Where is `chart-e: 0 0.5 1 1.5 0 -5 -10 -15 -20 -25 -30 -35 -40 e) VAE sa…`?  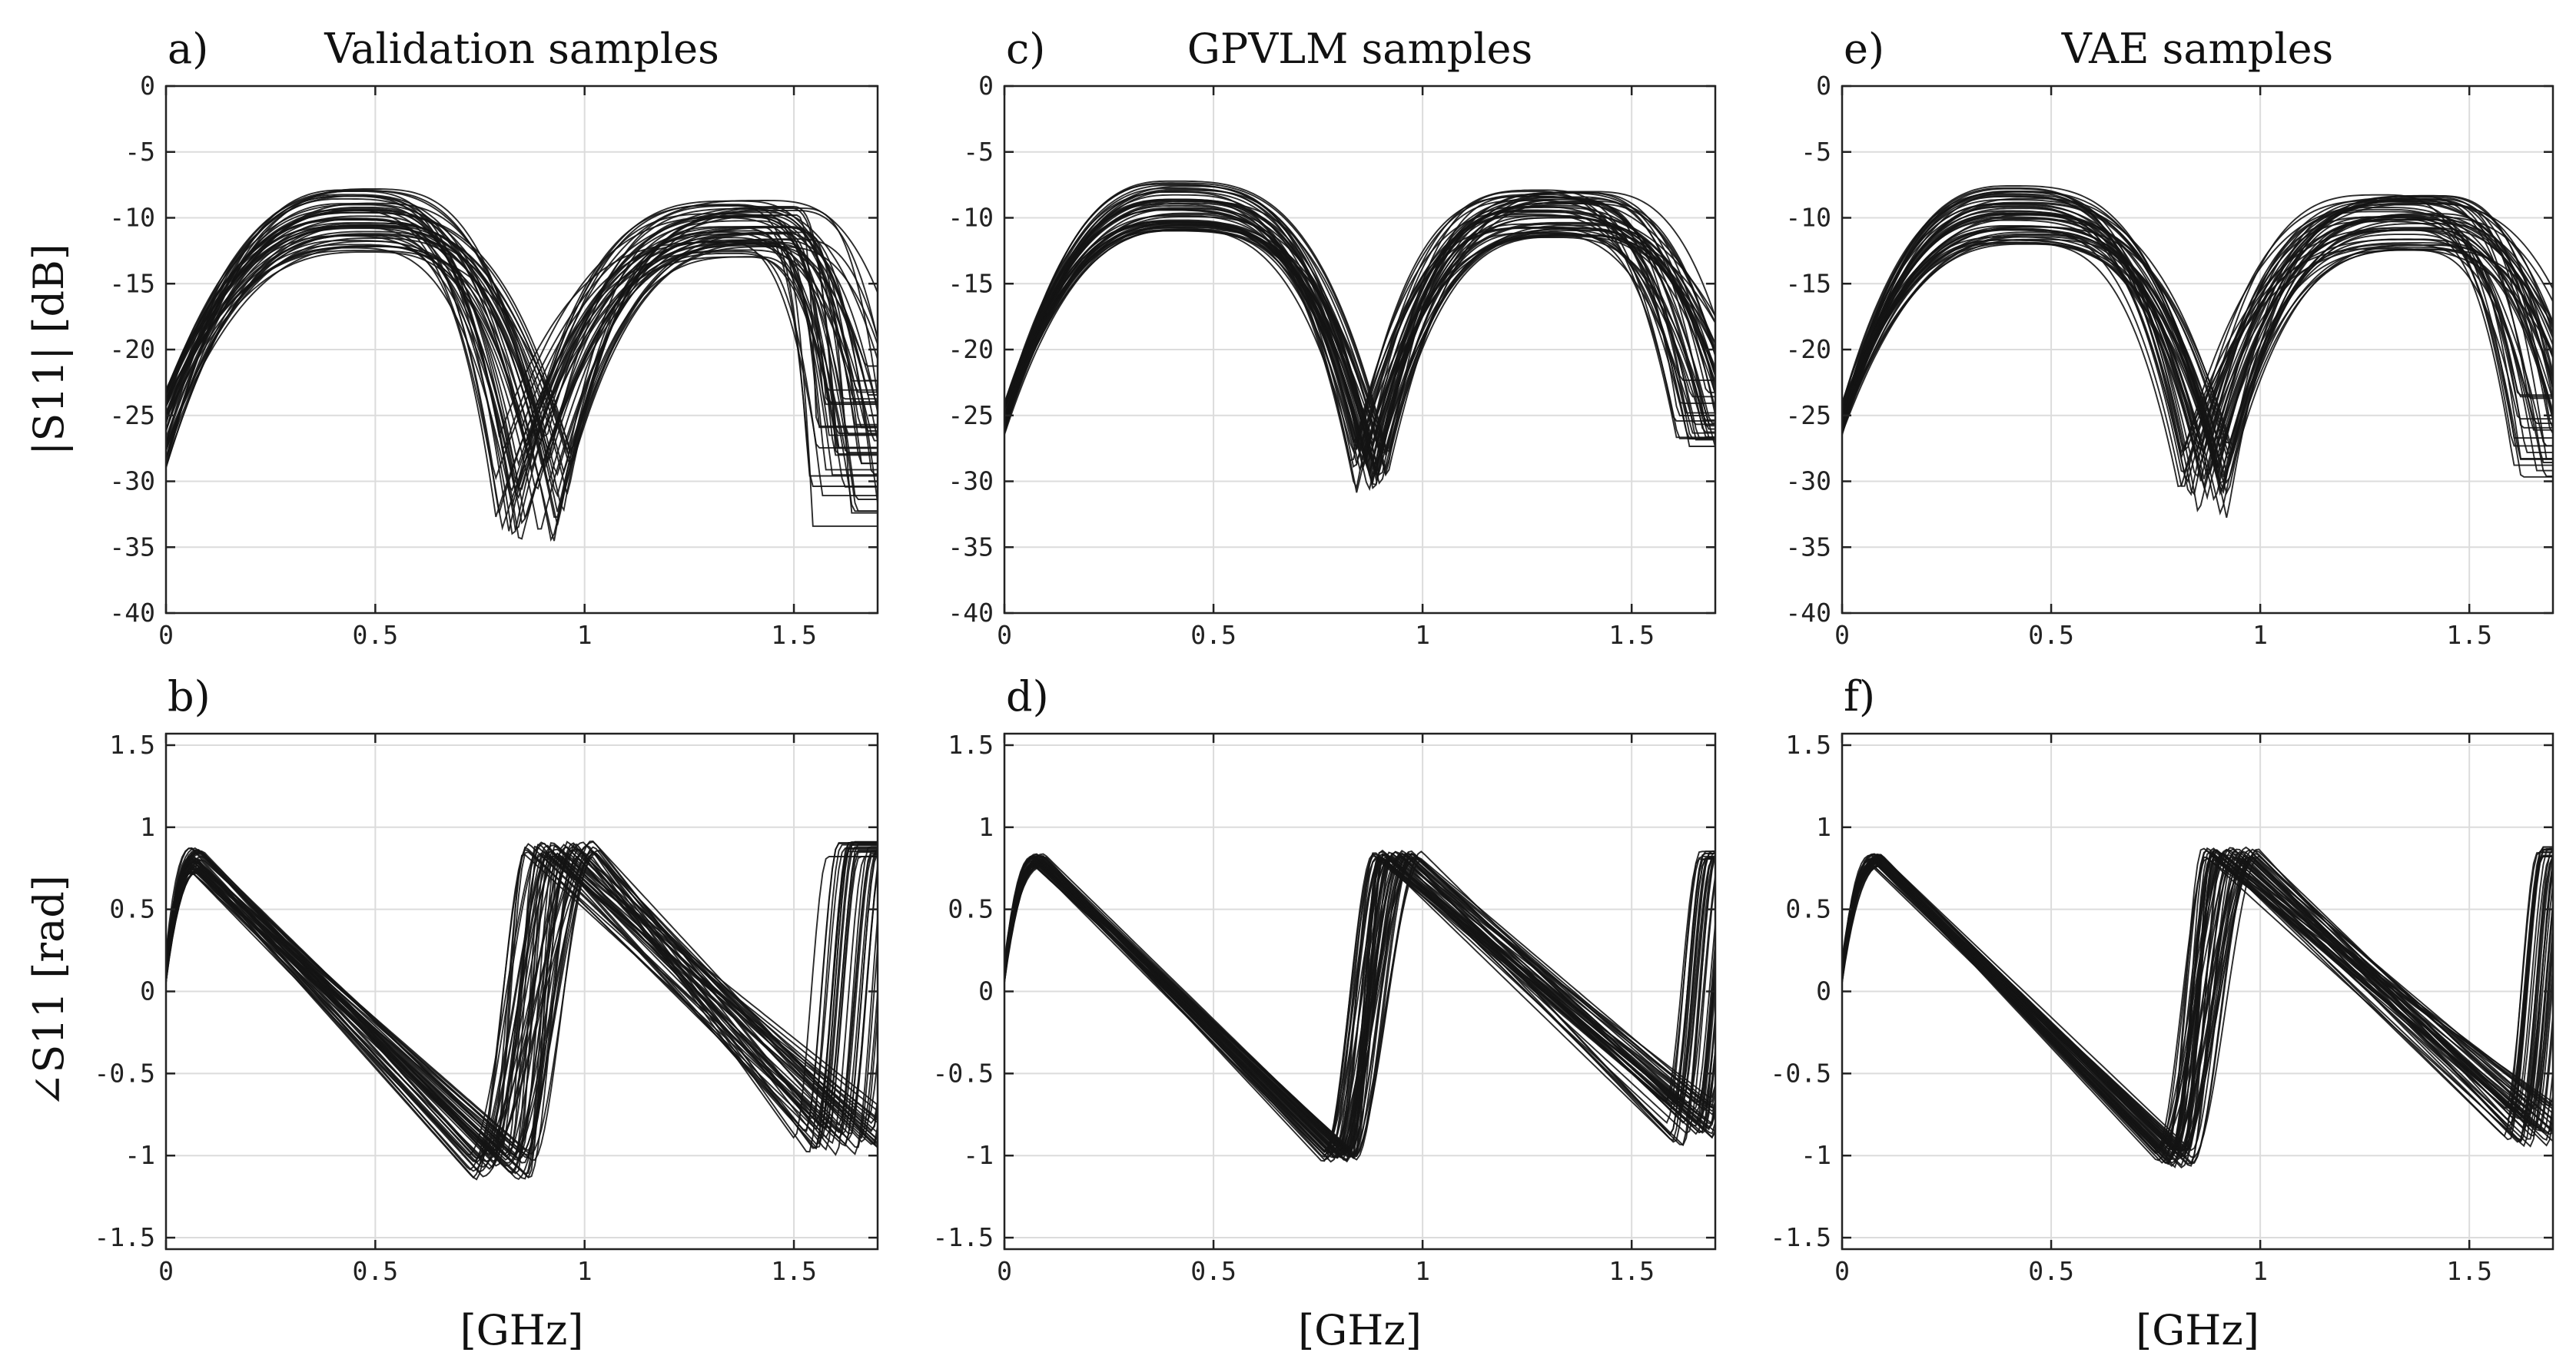 chart-e: 0 0.5 1 1.5 0 -5 -10 -15 -20 -25 -30 -35 -40 e) VAE sa… is located at coordinates (2169, 337).